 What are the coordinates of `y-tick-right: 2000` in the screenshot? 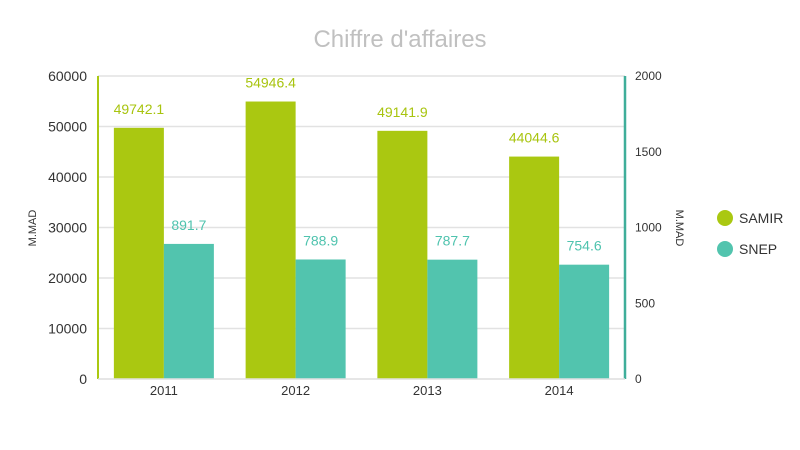 It's located at (648, 76).